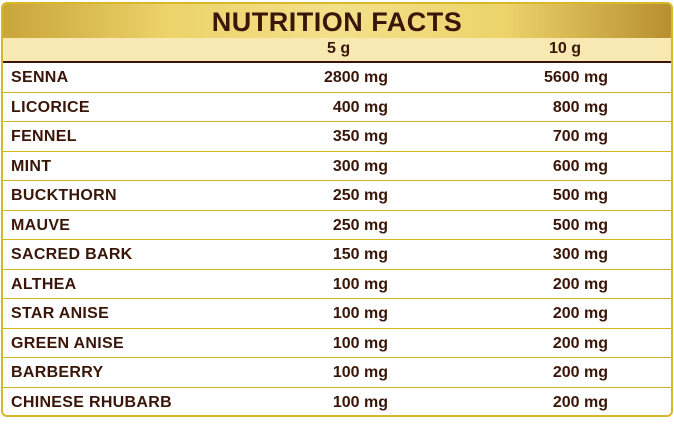  I want to click on amount-10g: 600 mg, so click(580, 166).